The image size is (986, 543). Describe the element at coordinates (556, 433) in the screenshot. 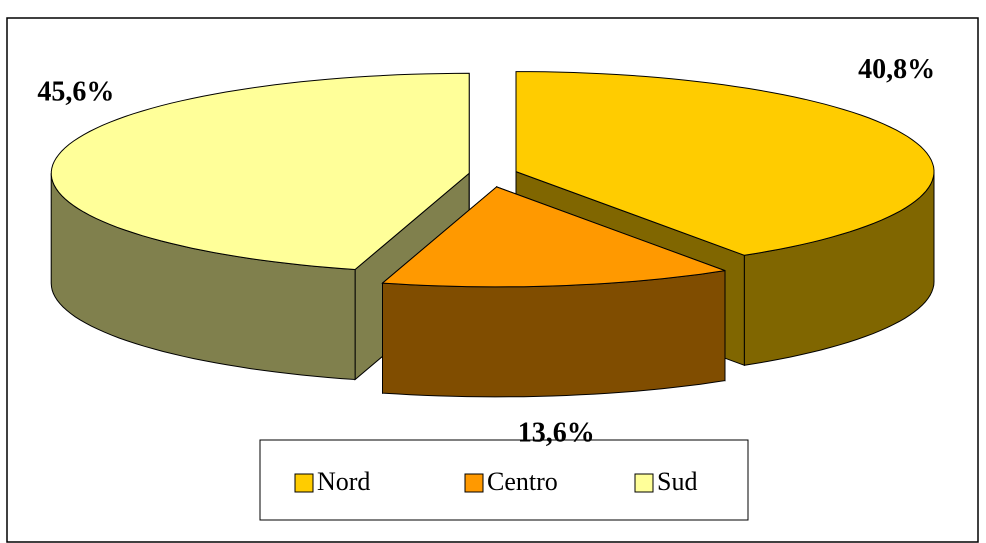

I see `data-label: 13,6%` at that location.